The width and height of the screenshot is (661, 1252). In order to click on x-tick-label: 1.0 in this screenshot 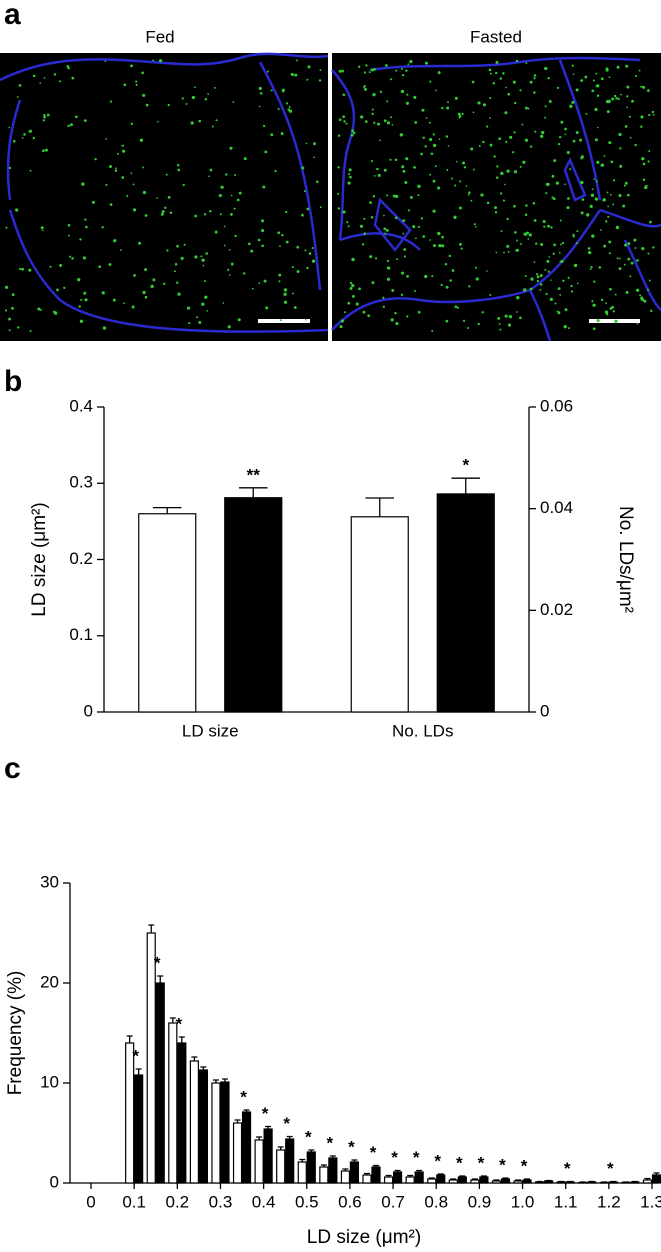, I will do `click(523, 1201)`.